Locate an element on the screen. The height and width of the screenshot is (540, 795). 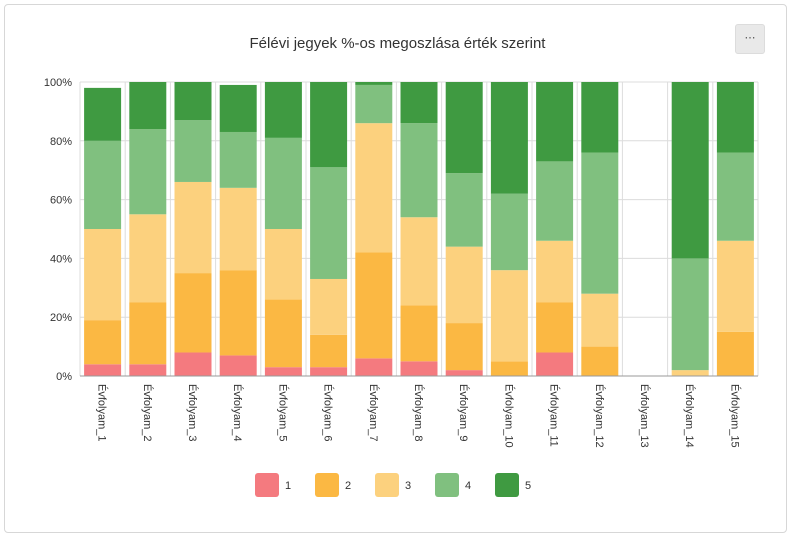
legend-label-2: 2 is located at coordinates (348, 486).